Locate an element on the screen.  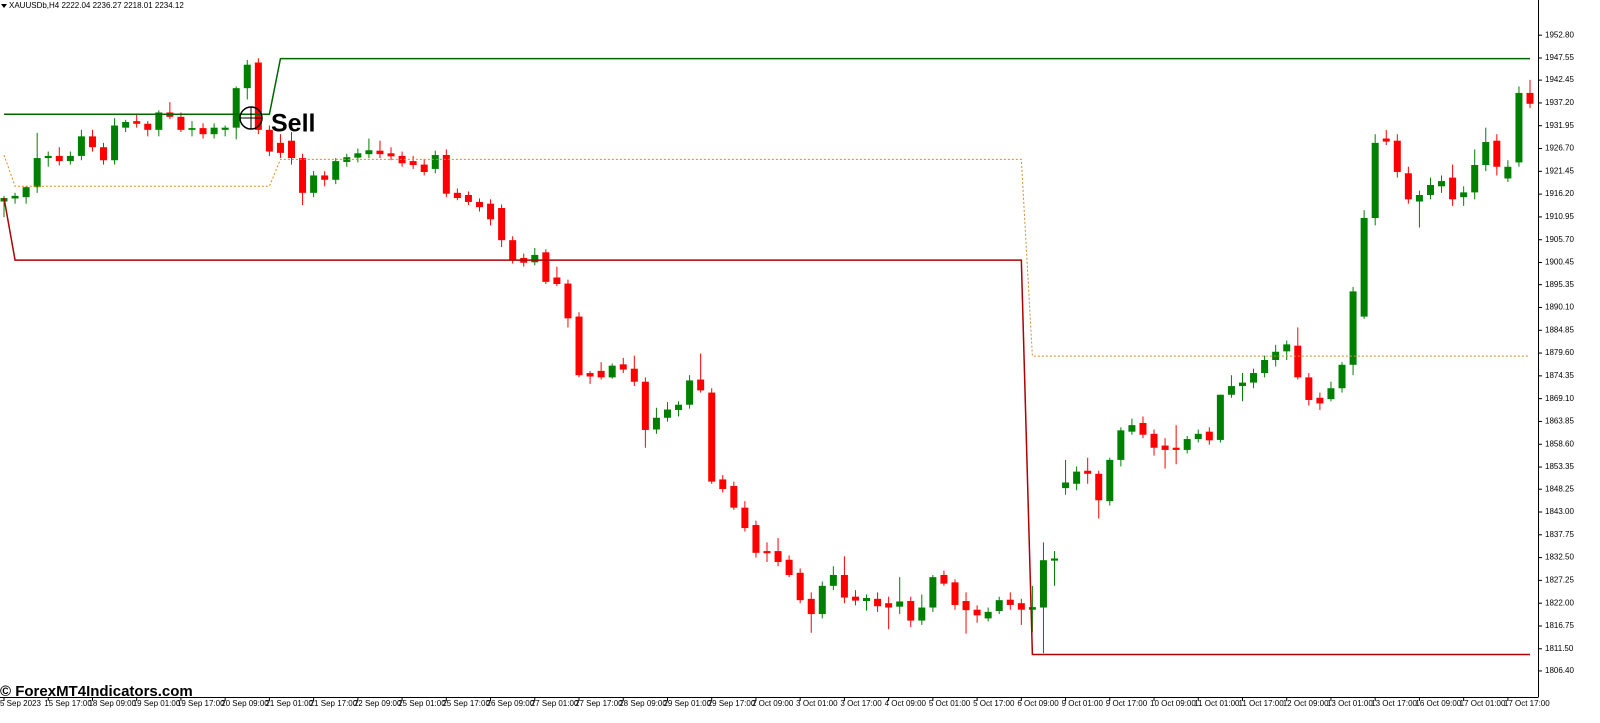
y-tick-label: 1848.25 is located at coordinates (1559, 488).